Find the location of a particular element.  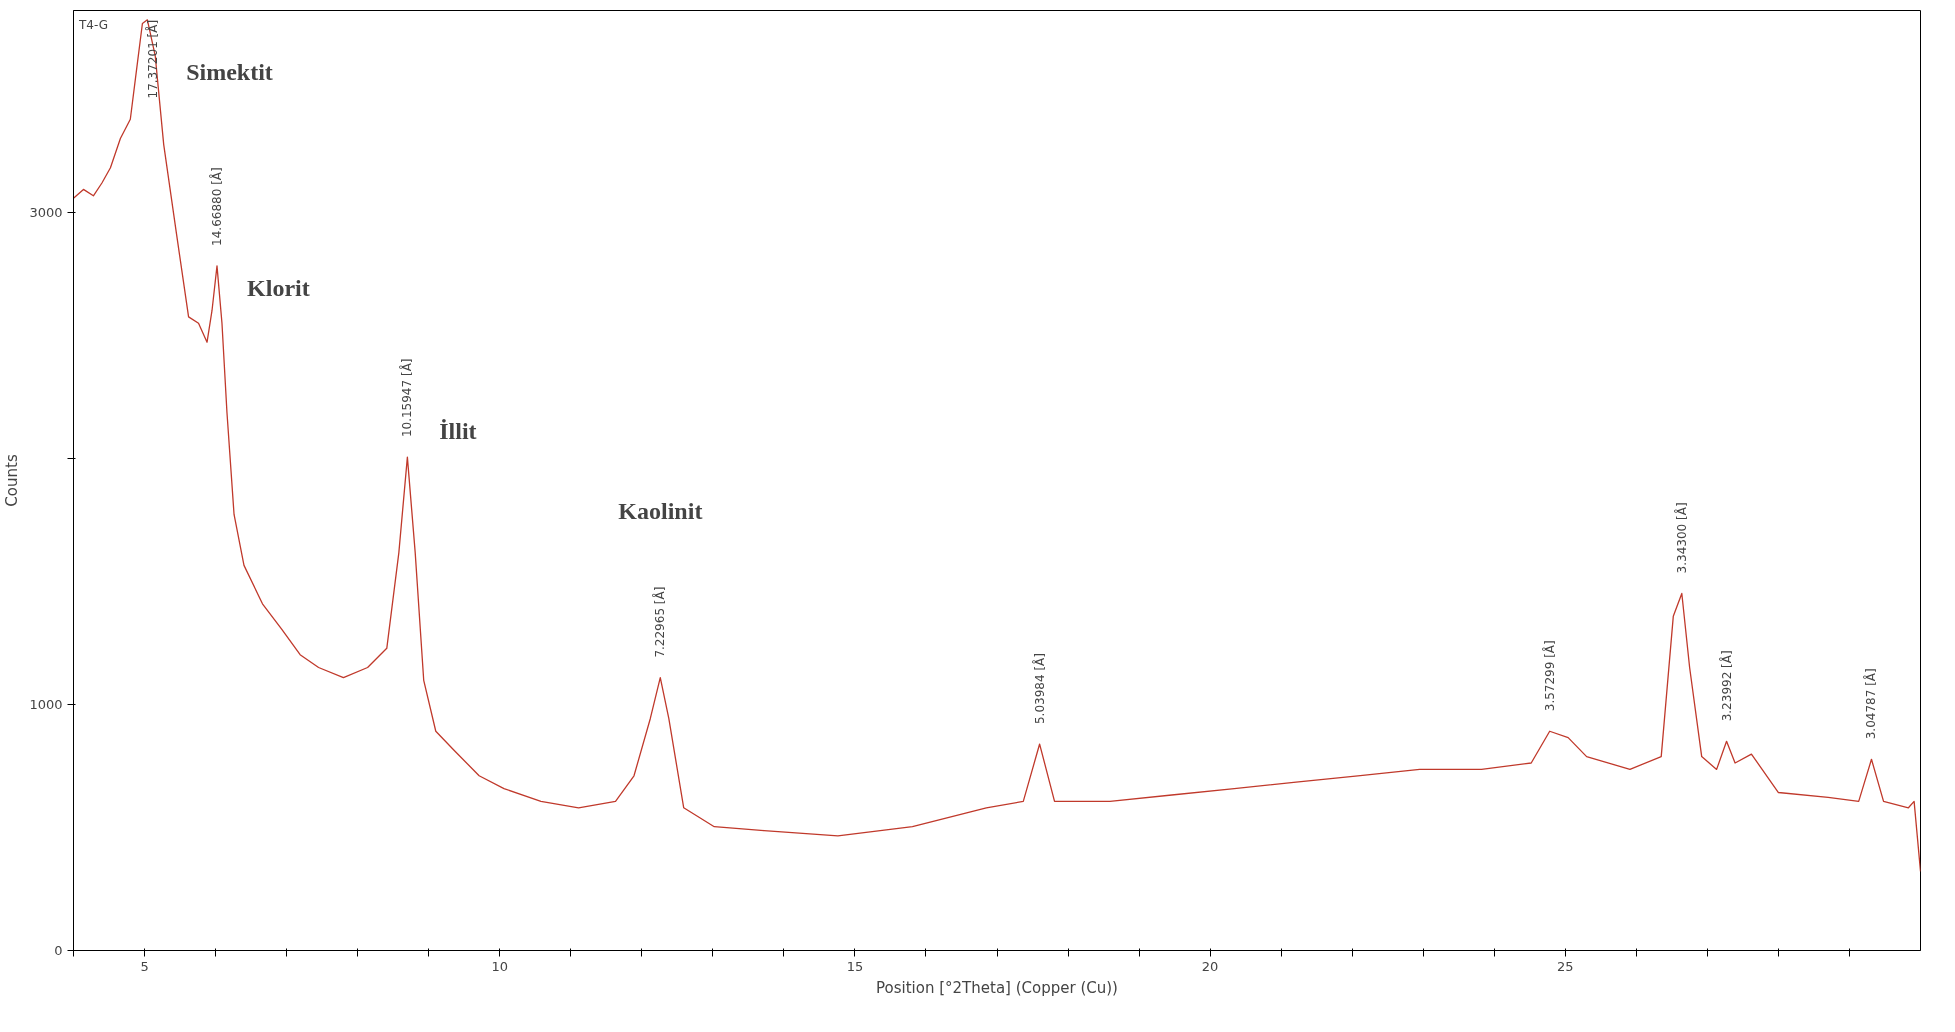

annotation: Klorit is located at coordinates (278, 287).